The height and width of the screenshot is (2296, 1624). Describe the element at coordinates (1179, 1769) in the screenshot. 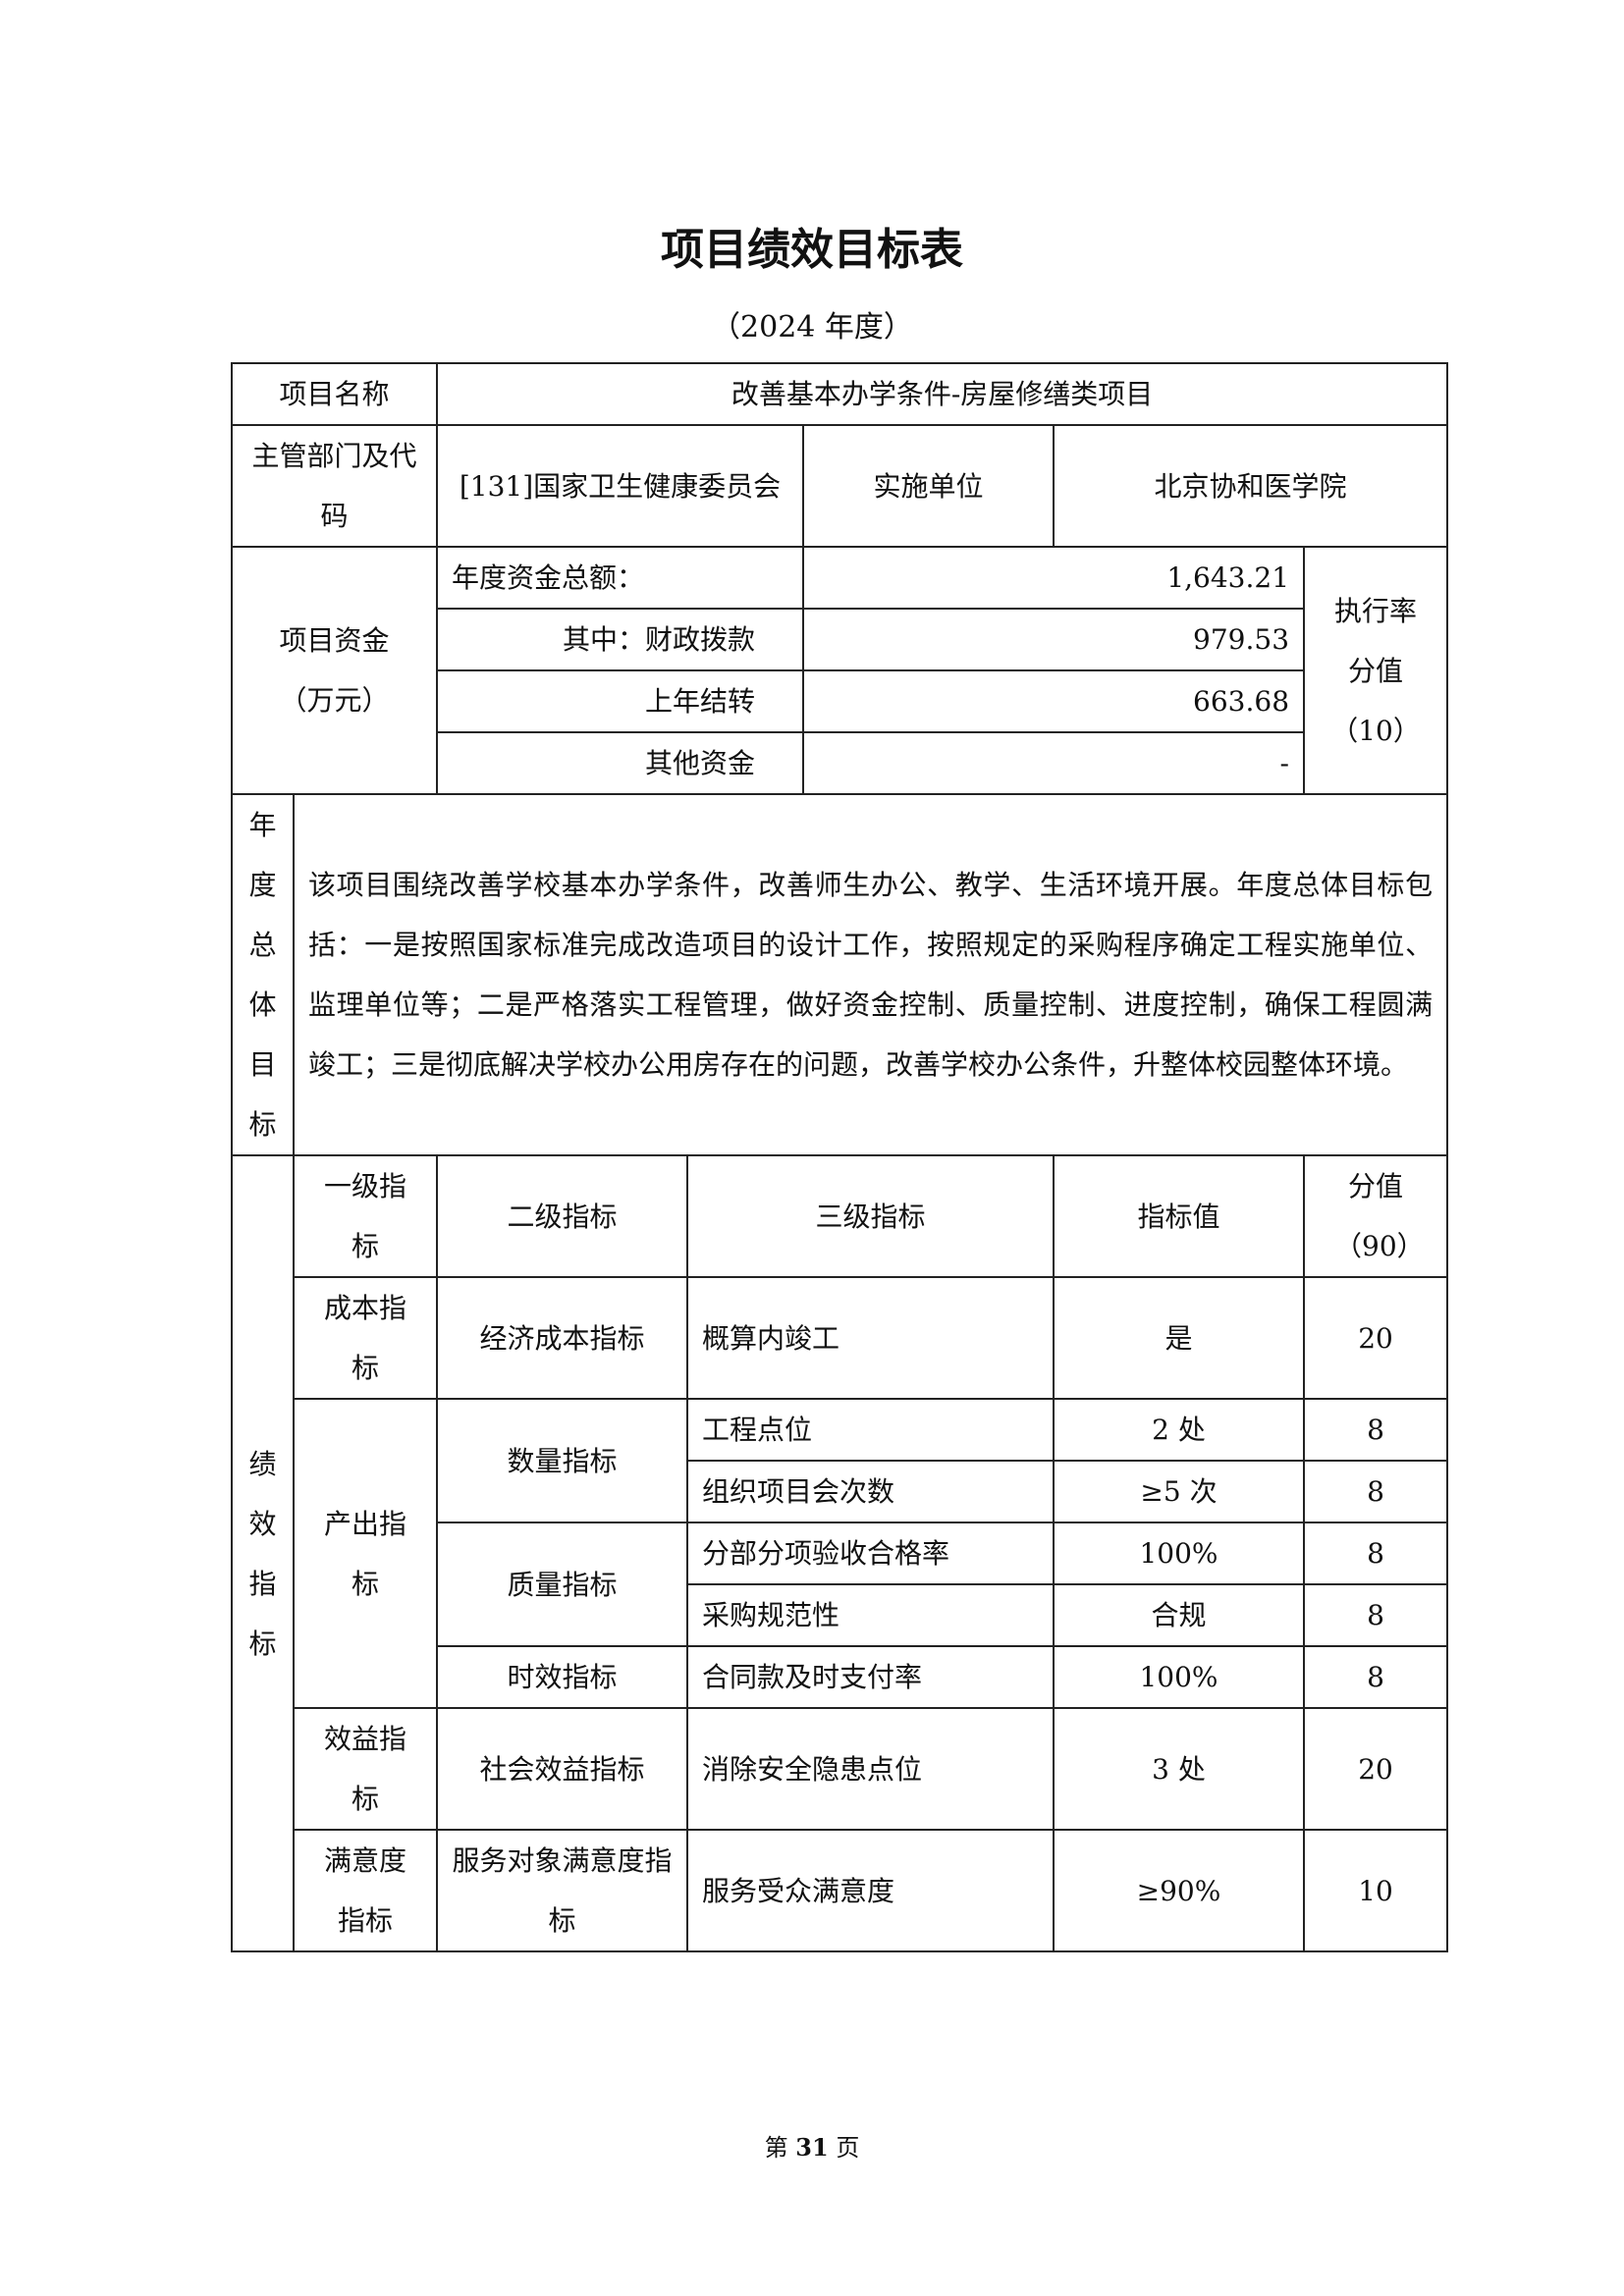

I see `value-cell: 3 处` at that location.